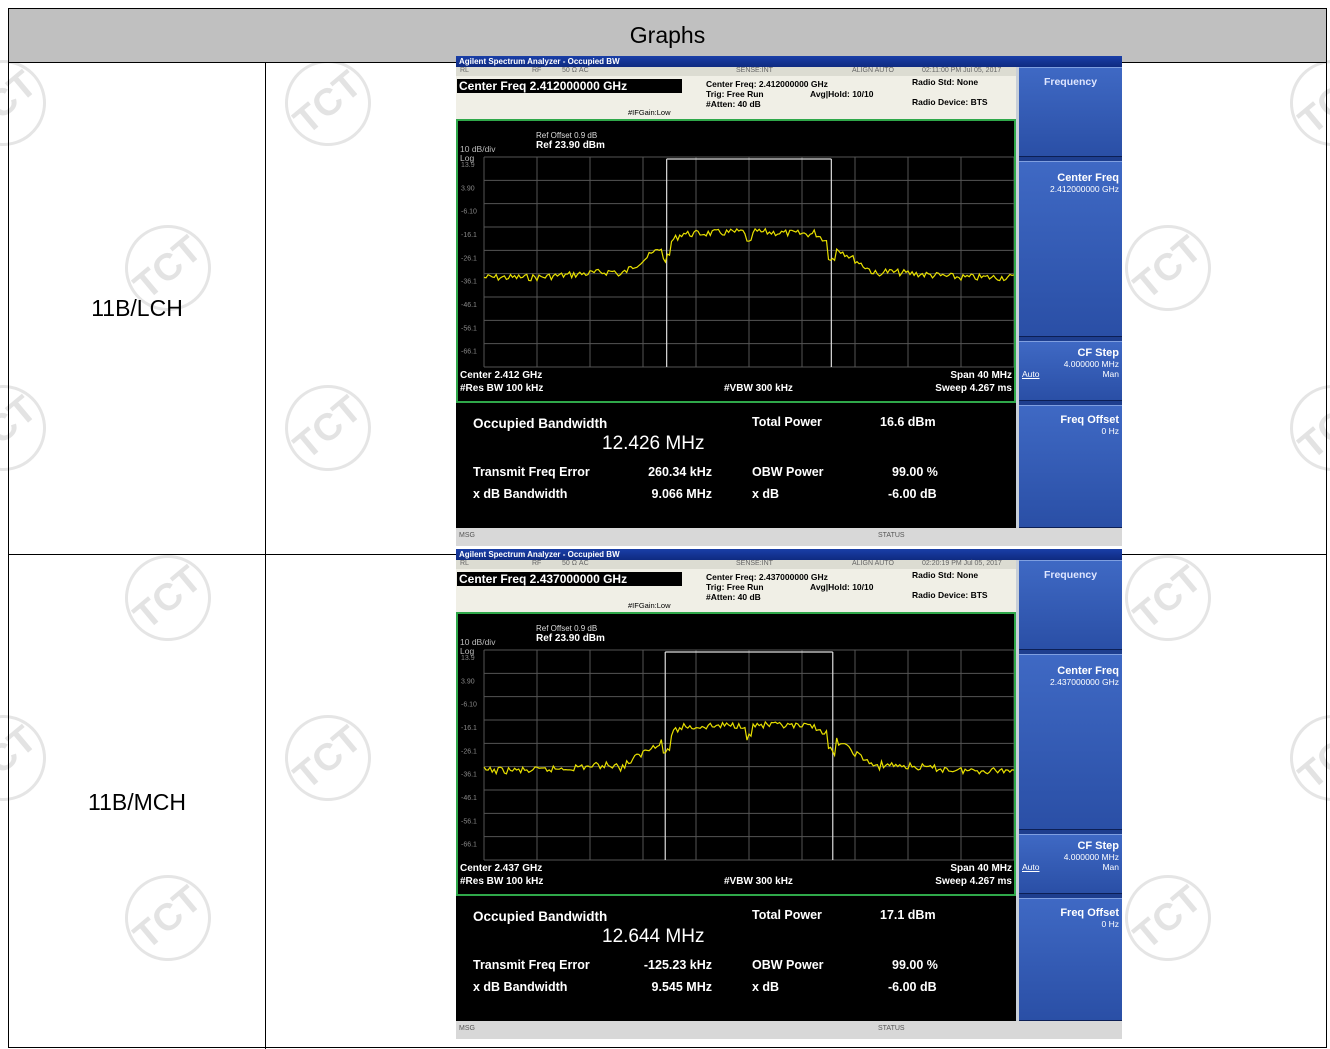 The image size is (1330, 1049). Describe the element at coordinates (1084, 189) in the screenshot. I see `softkey-center-freq-value: 2.412000000 GHz` at that location.